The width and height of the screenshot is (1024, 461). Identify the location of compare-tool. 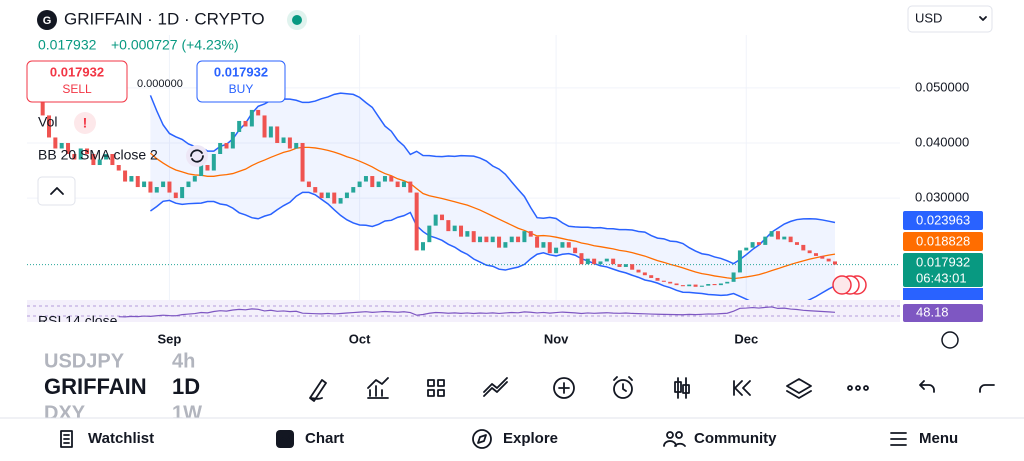
(495, 387).